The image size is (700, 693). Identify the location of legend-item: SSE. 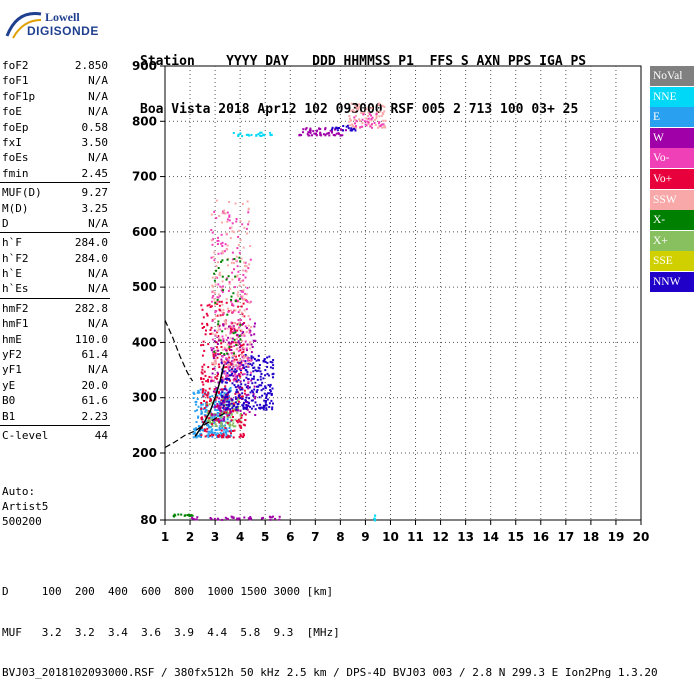
(672, 261).